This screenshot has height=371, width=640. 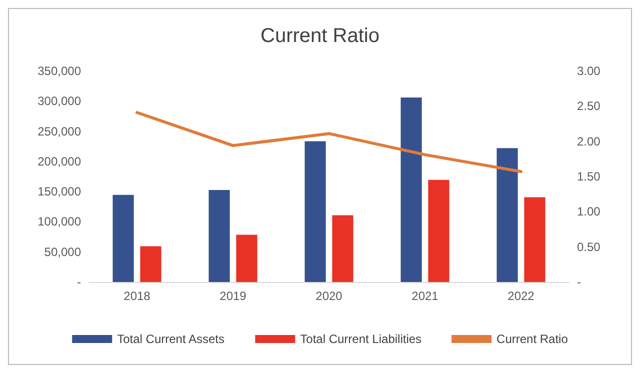 I want to click on y-tick-label: 350,000, so click(x=60, y=71).